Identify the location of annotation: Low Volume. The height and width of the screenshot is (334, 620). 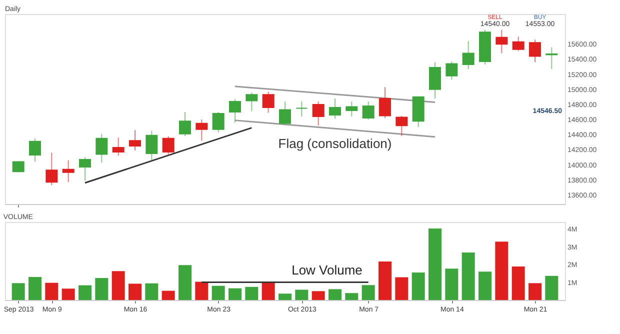
(327, 270).